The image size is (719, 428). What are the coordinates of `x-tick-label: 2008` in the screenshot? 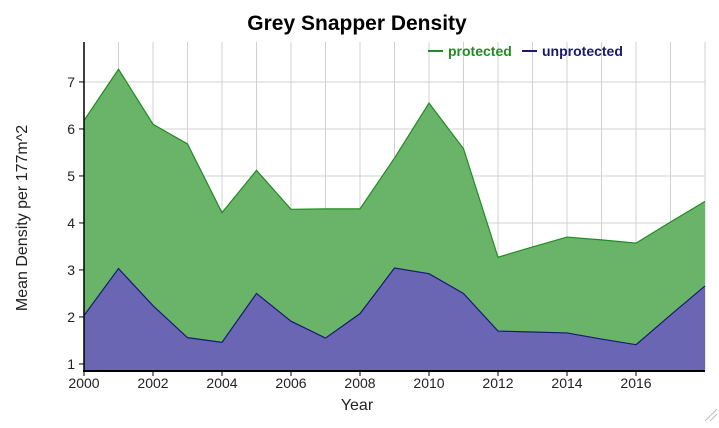 It's located at (359, 383).